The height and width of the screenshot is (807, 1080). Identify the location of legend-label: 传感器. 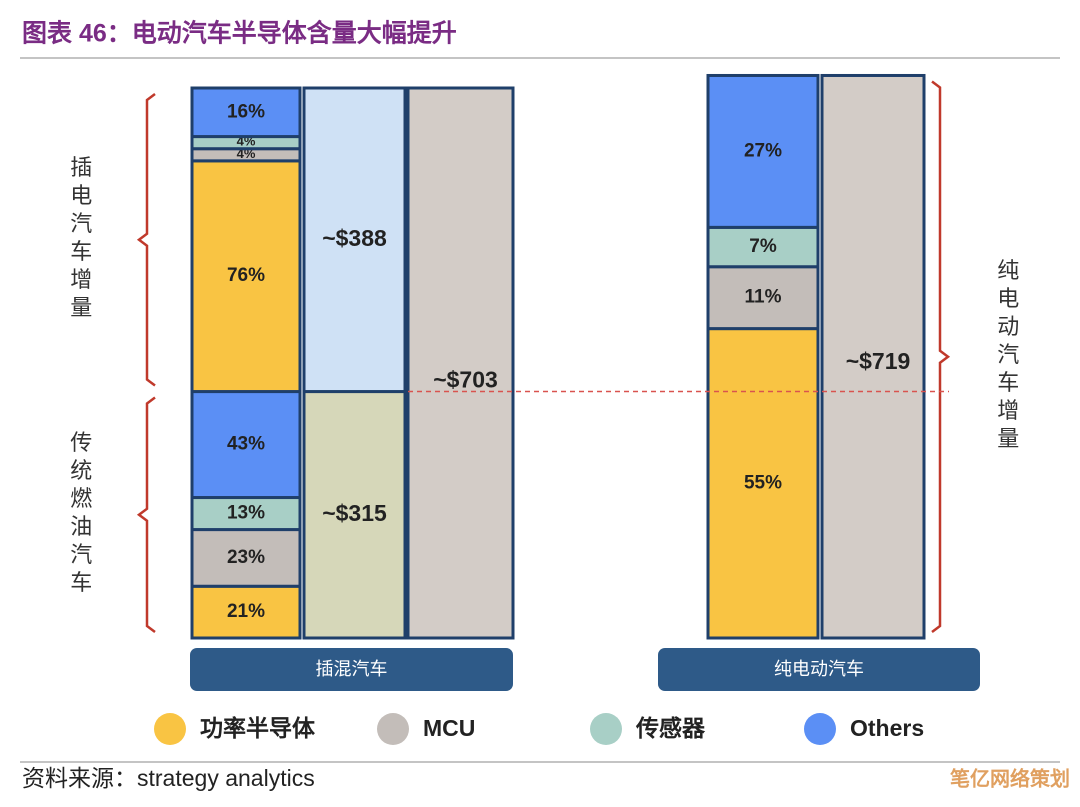
(670, 728).